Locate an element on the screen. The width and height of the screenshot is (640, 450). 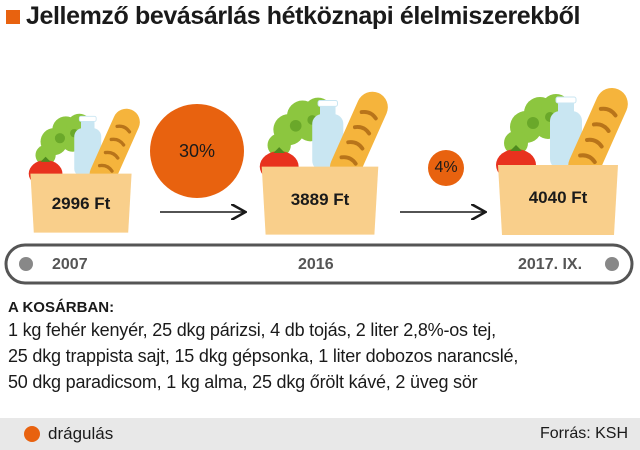
basket-contents-heading: A KOSÁRBAN: is located at coordinates (61, 307).